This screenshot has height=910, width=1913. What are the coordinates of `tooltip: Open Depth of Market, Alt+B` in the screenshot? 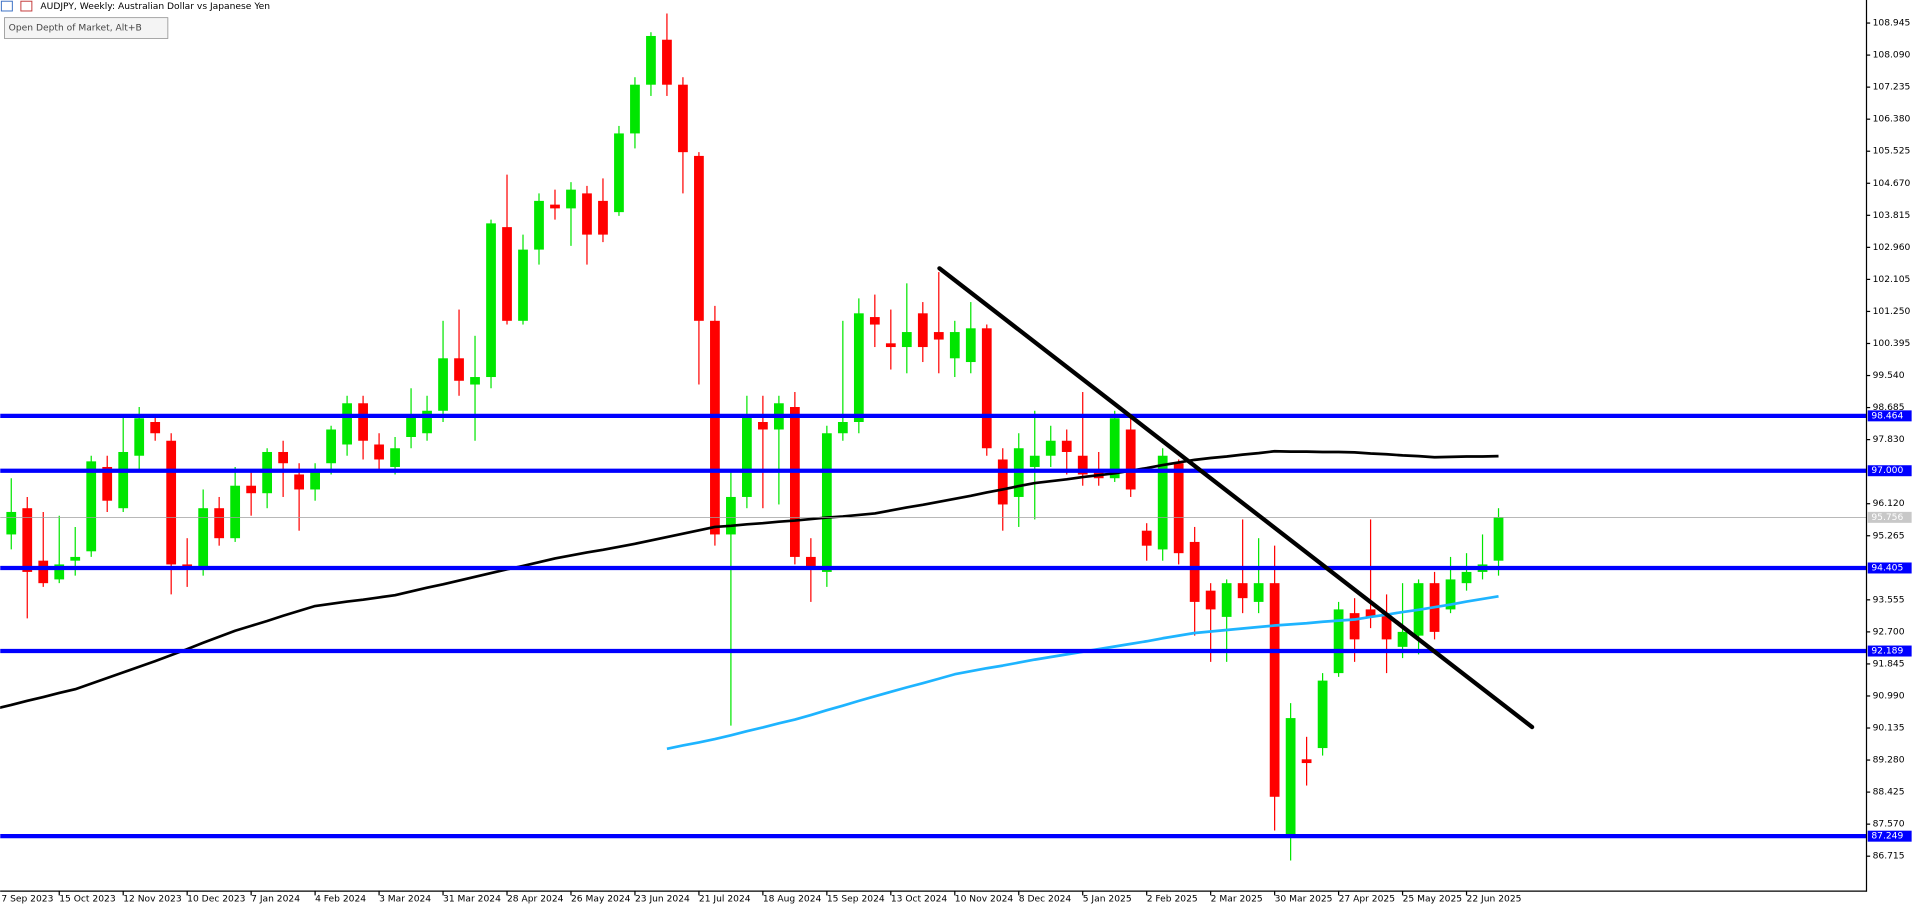 It's located at (75, 29).